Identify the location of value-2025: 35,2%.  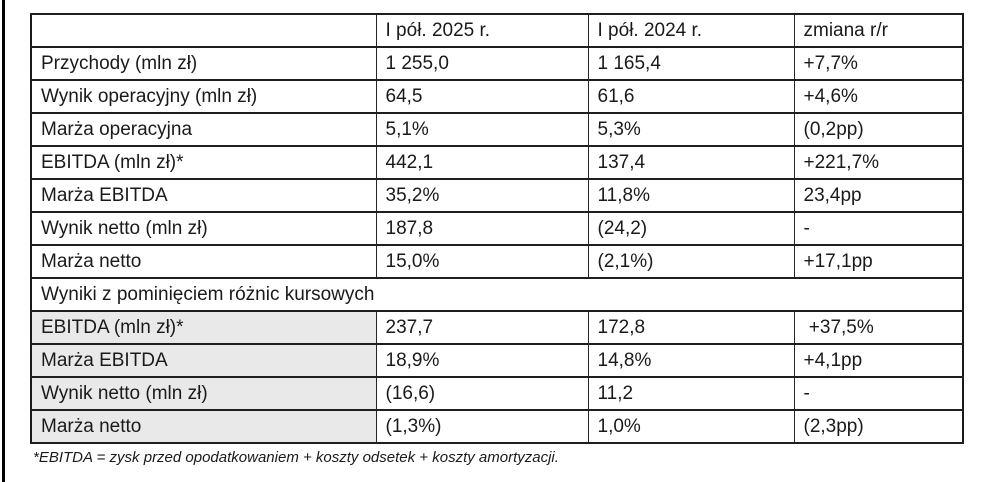
(482, 195).